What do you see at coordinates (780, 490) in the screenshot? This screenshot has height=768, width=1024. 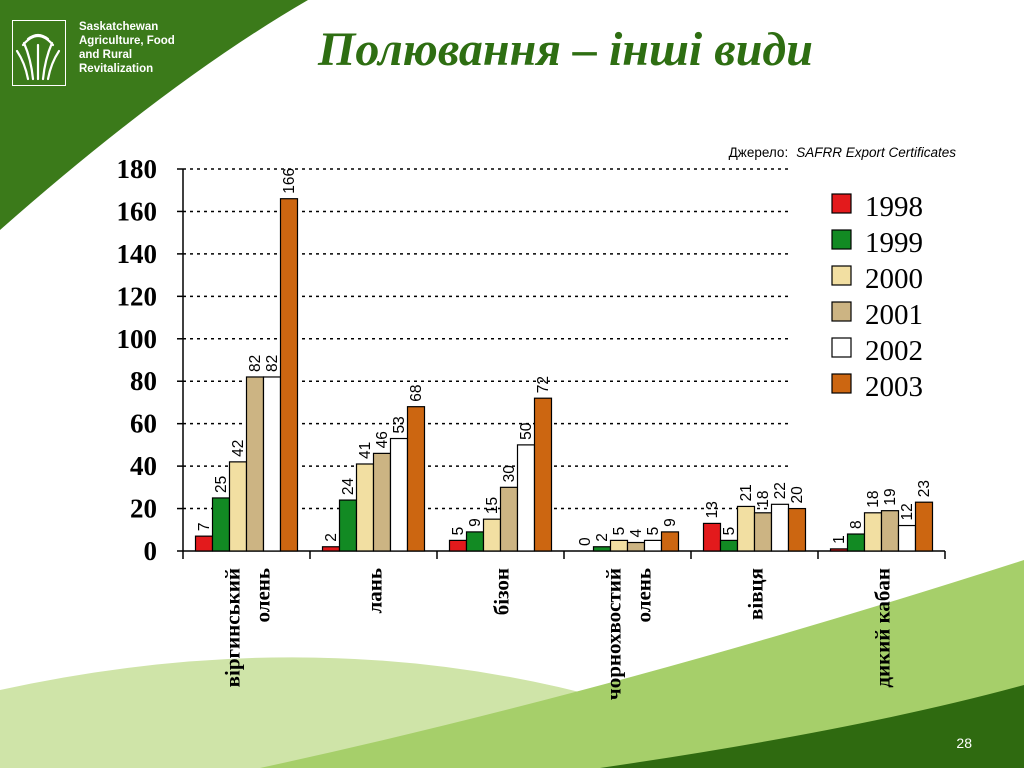 I see `data-label: 22` at bounding box center [780, 490].